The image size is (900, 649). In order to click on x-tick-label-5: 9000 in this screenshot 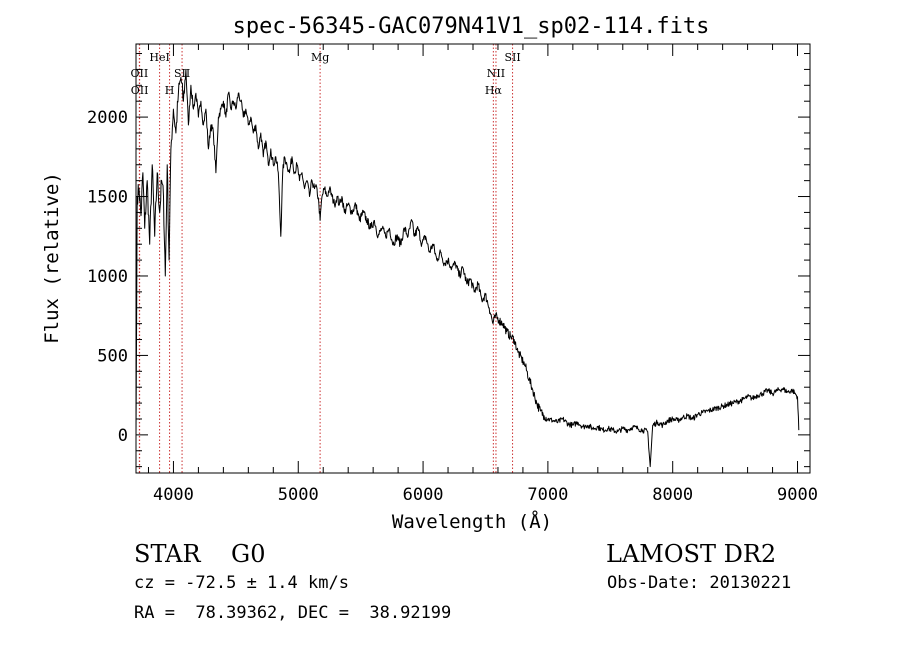, I will do `click(797, 495)`.